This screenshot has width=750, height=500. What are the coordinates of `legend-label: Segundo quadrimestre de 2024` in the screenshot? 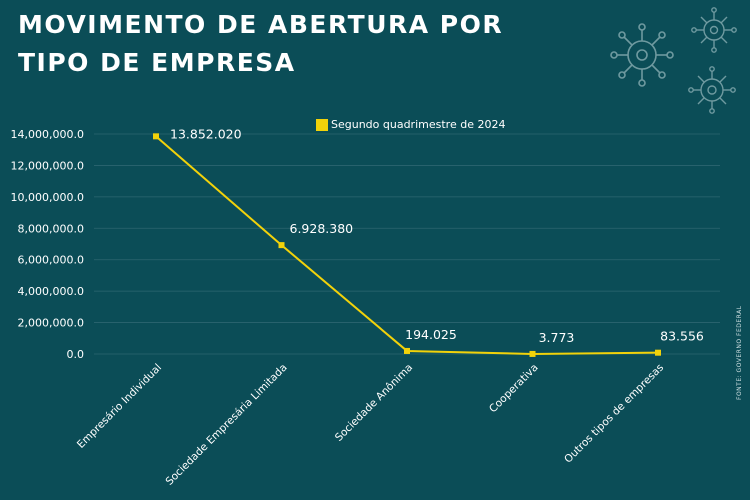 It's located at (418, 124).